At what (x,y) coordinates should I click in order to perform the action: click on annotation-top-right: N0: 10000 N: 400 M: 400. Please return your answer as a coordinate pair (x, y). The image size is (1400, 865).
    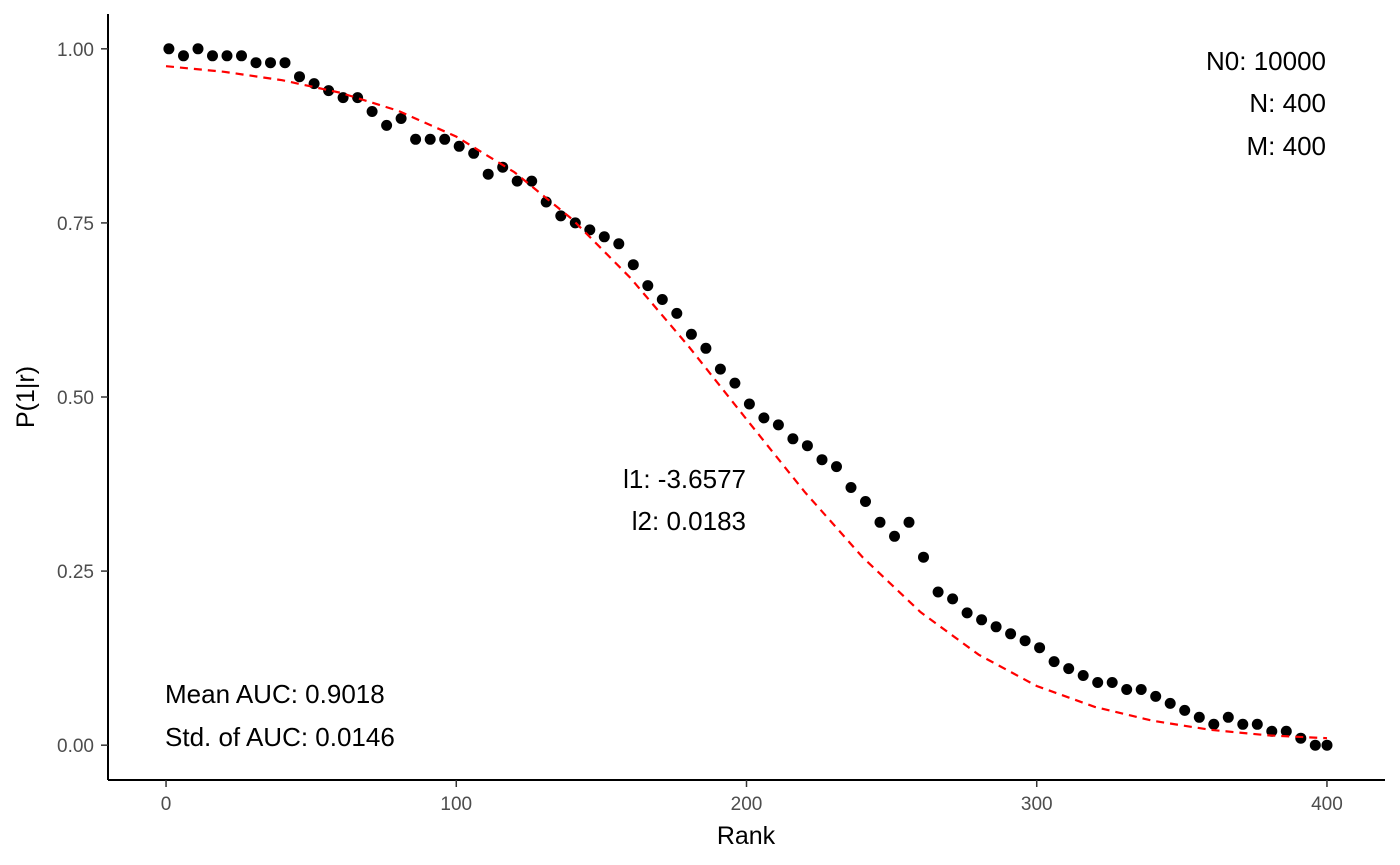
    Looking at the image, I should click on (1266, 103).